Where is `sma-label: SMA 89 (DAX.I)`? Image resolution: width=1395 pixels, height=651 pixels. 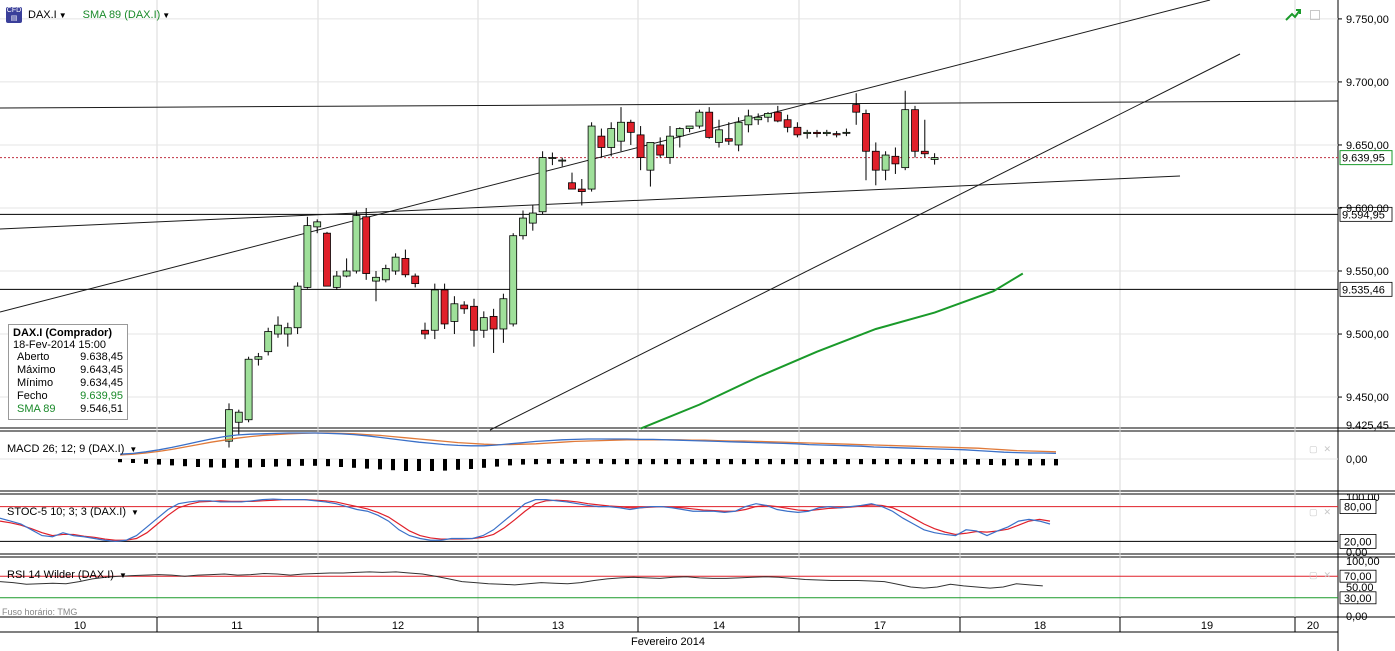
sma-label: SMA 89 (DAX.I) is located at coordinates (121, 15).